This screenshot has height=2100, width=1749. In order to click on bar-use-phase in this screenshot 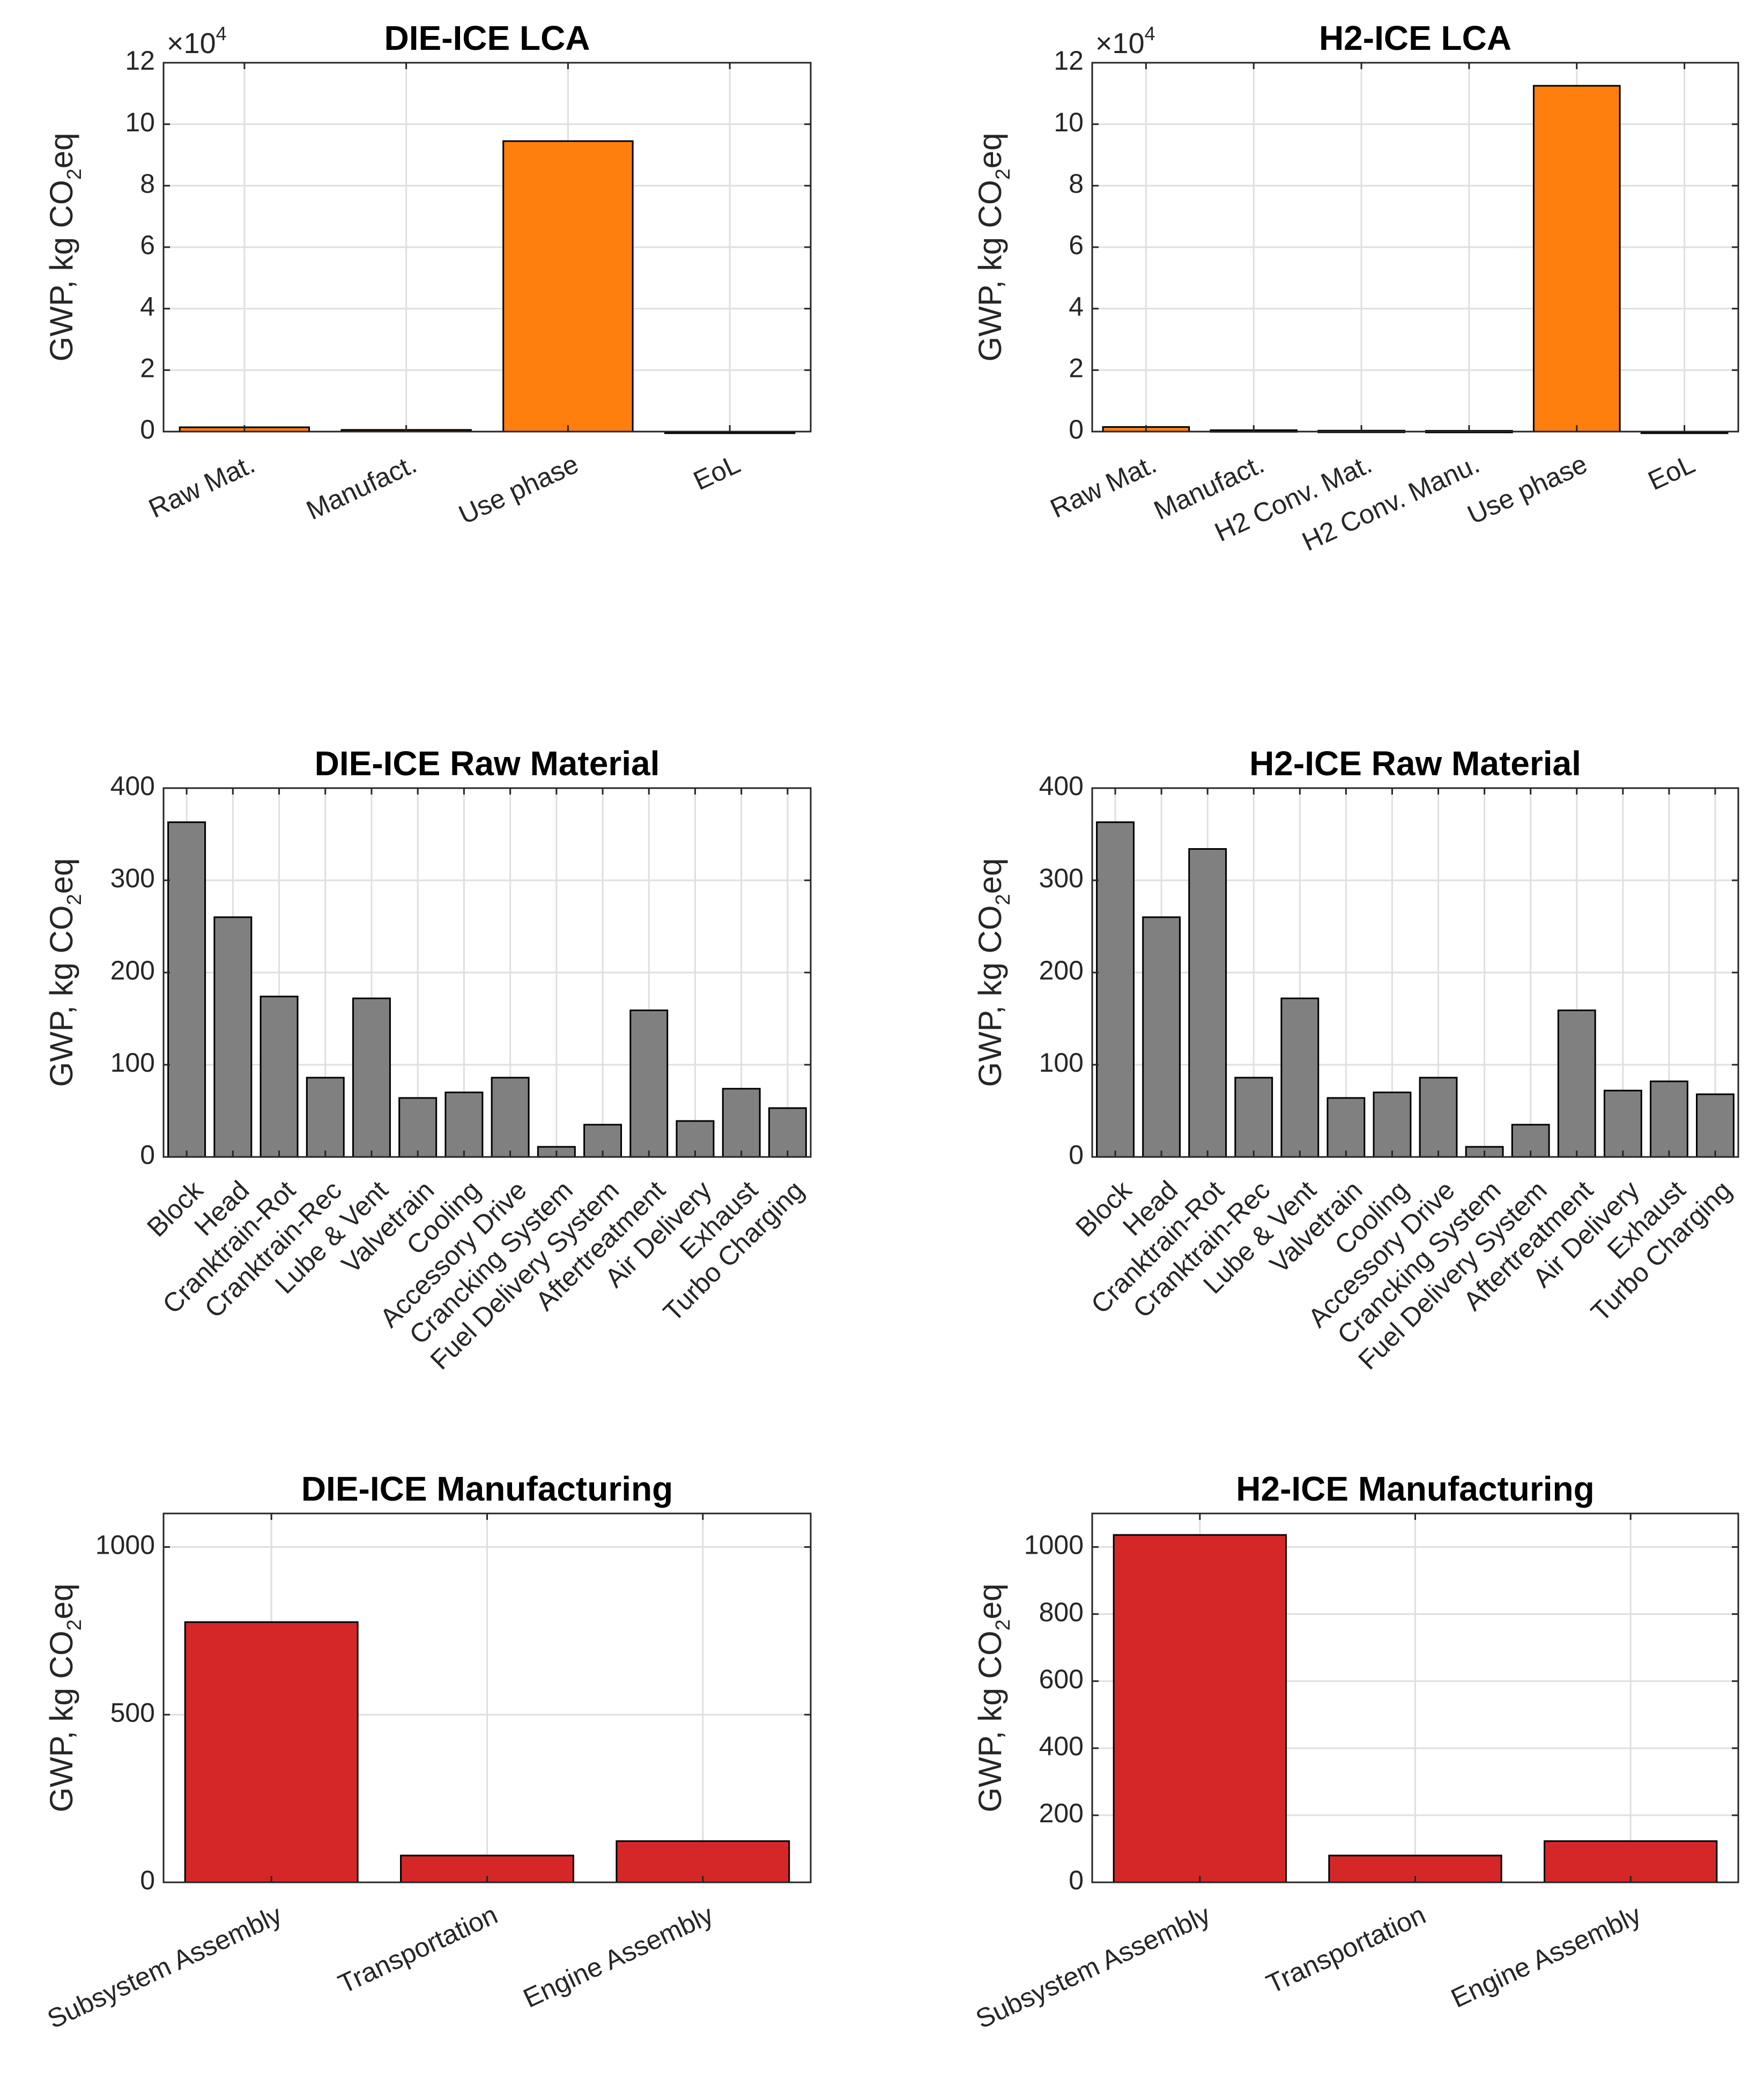, I will do `click(568, 286)`.